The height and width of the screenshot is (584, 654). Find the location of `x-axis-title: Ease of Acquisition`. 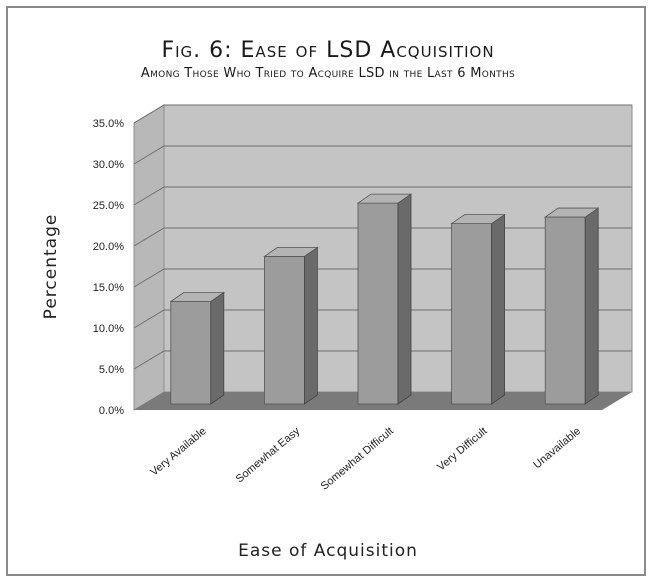

x-axis-title: Ease of Acquisition is located at coordinates (328, 551).